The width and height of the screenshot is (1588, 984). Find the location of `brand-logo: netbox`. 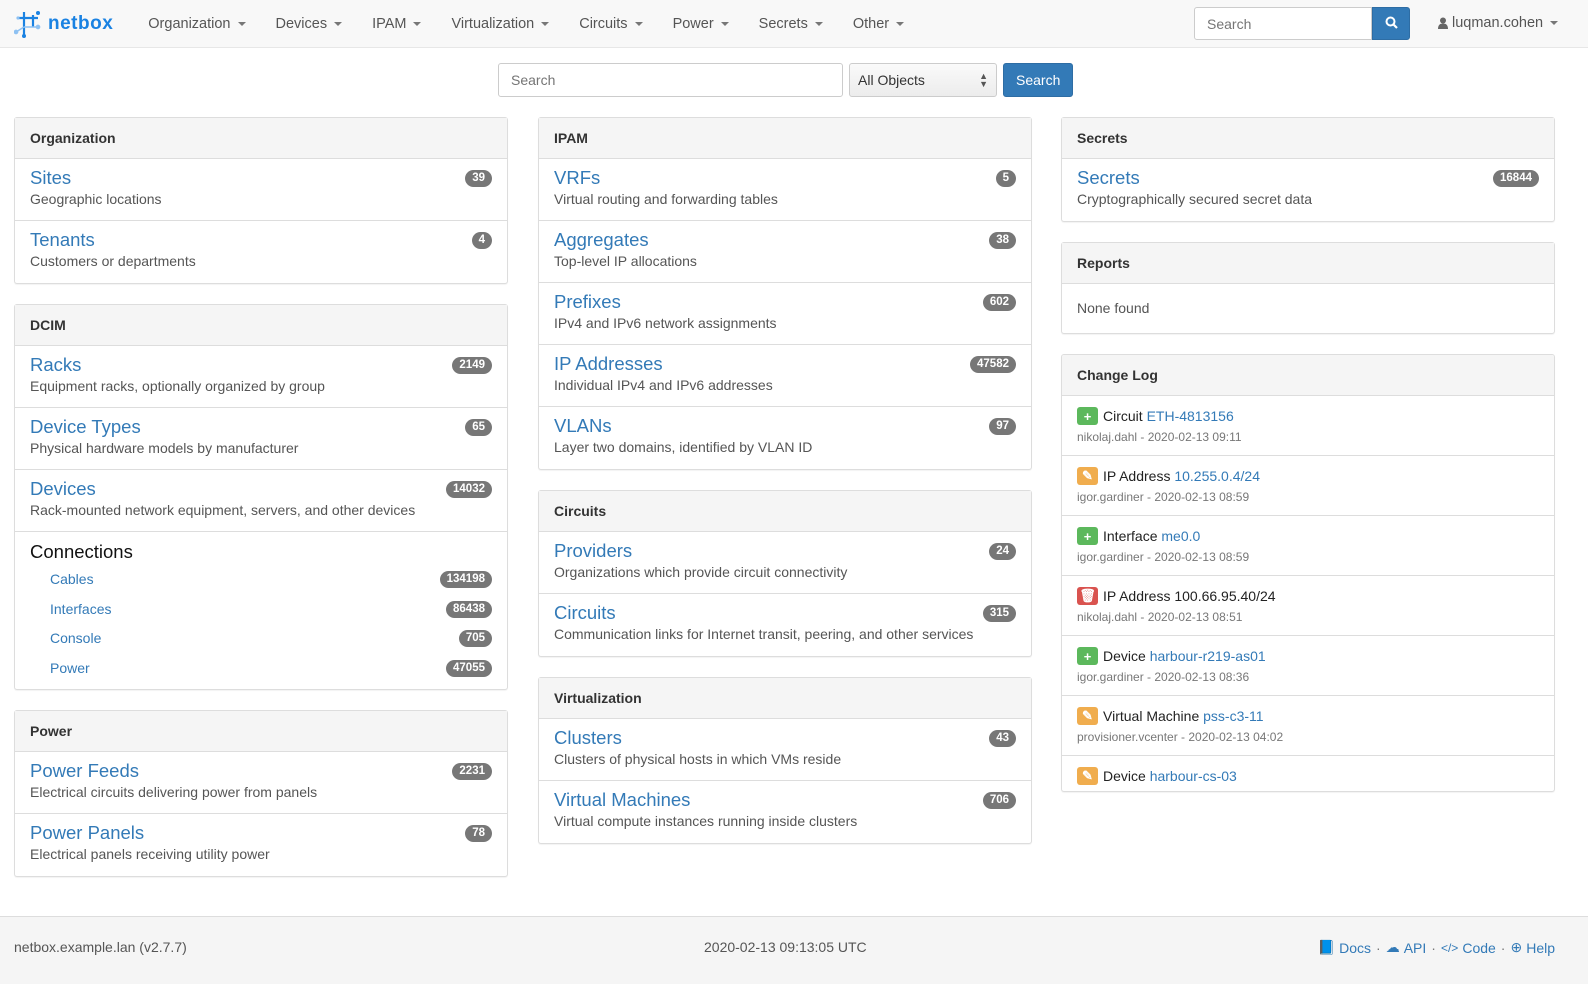

brand-logo: netbox is located at coordinates (63, 24).